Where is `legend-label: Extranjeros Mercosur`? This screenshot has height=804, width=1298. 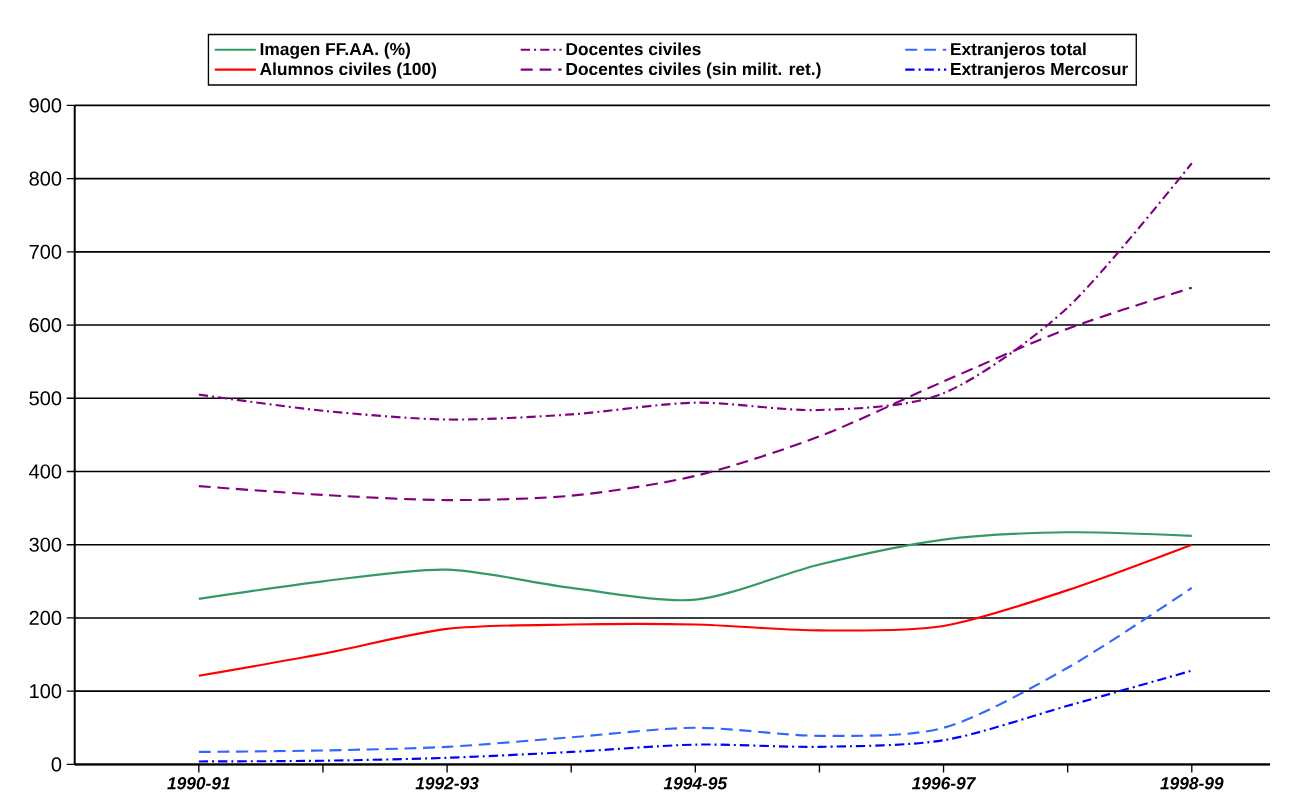 legend-label: Extranjeros Mercosur is located at coordinates (1039, 70).